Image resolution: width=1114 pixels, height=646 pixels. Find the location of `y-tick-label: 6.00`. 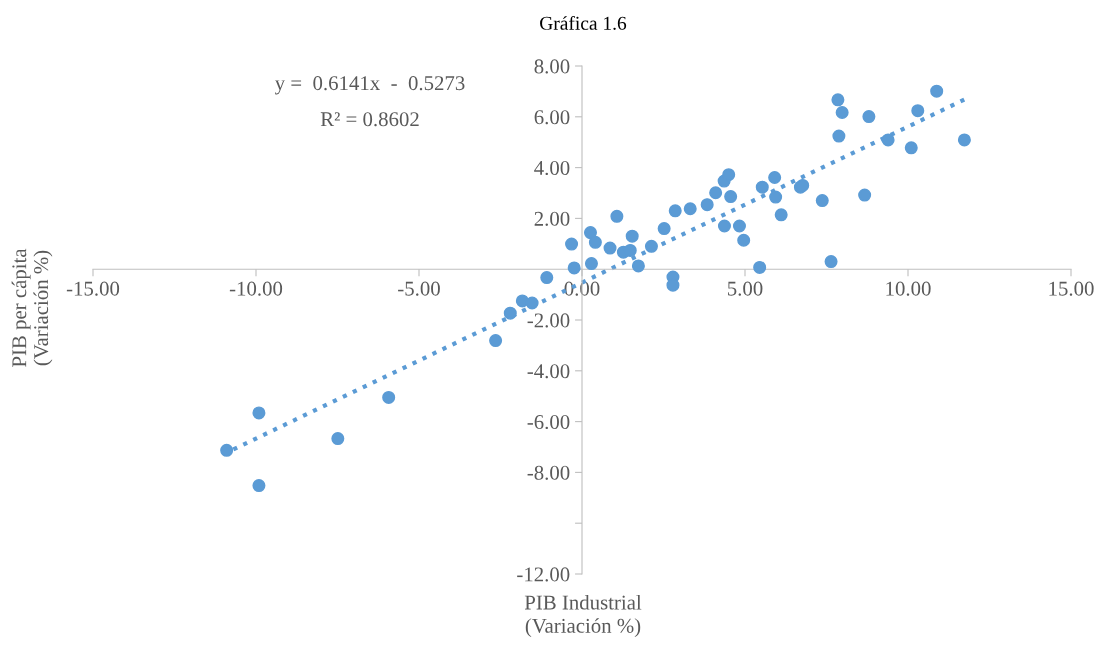

y-tick-label: 6.00 is located at coordinates (552, 117).